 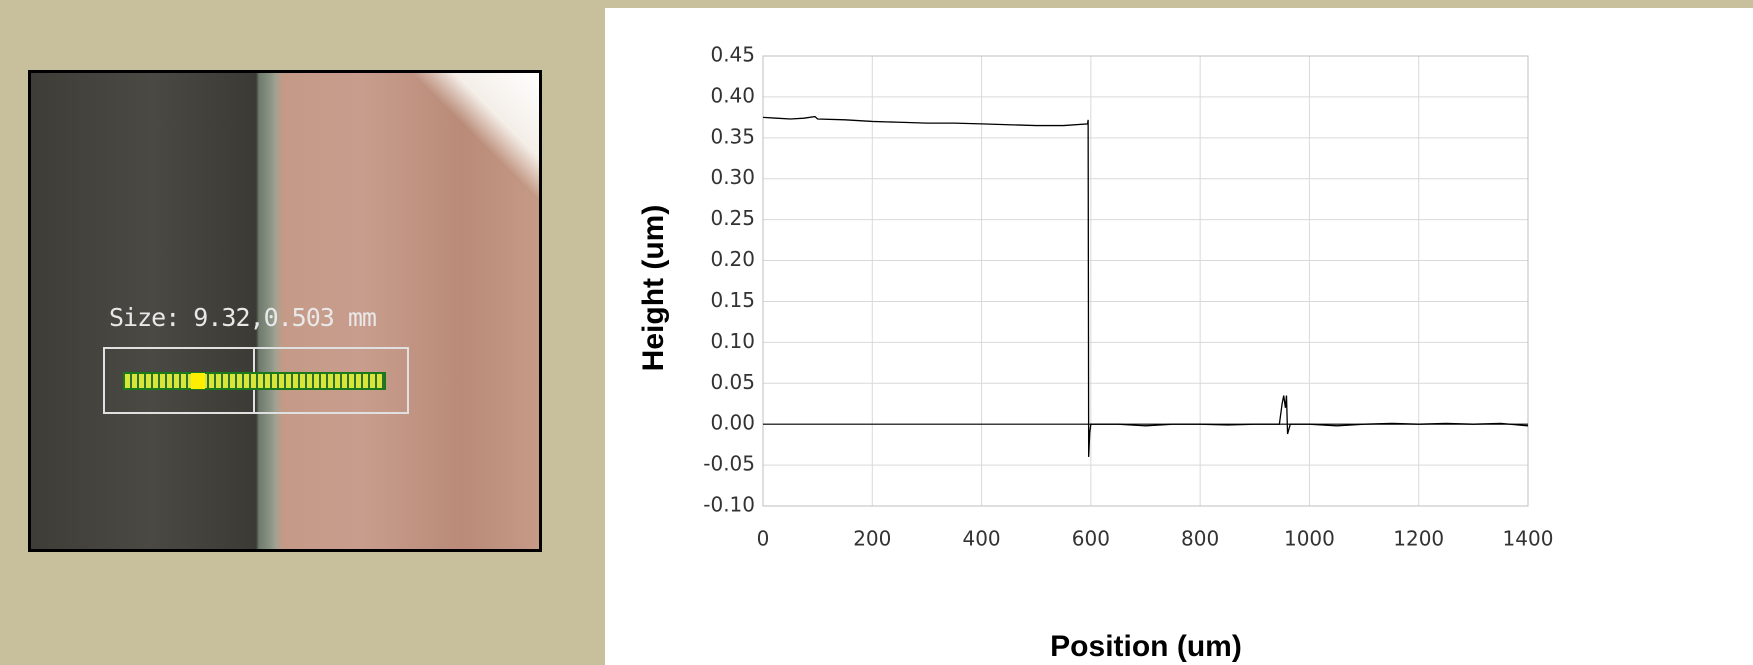 I want to click on x-tick-label: 1400, so click(x=1528, y=539).